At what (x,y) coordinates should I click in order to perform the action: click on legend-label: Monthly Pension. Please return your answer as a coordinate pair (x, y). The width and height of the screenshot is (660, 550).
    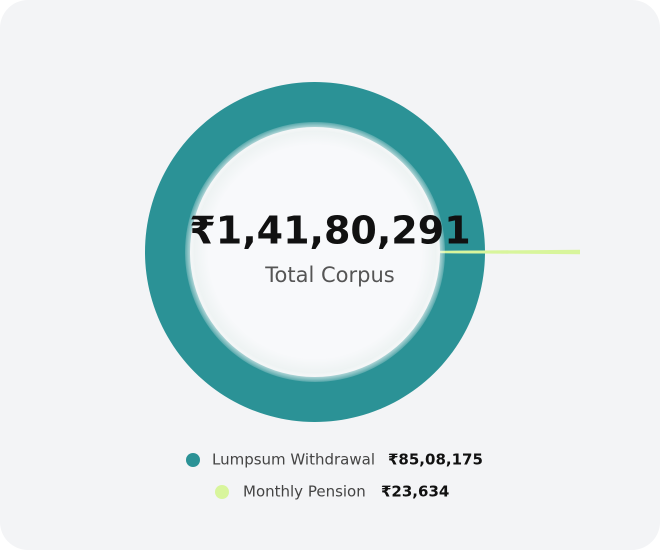
    Looking at the image, I should click on (304, 492).